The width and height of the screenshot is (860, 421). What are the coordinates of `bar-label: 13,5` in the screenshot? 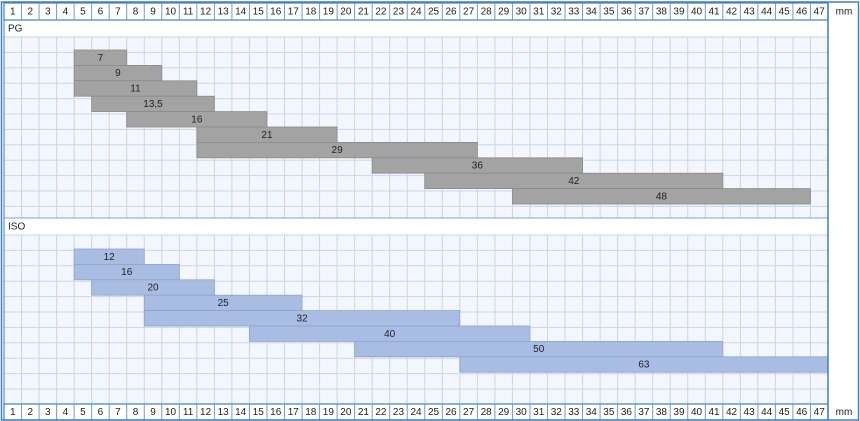 It's located at (153, 104).